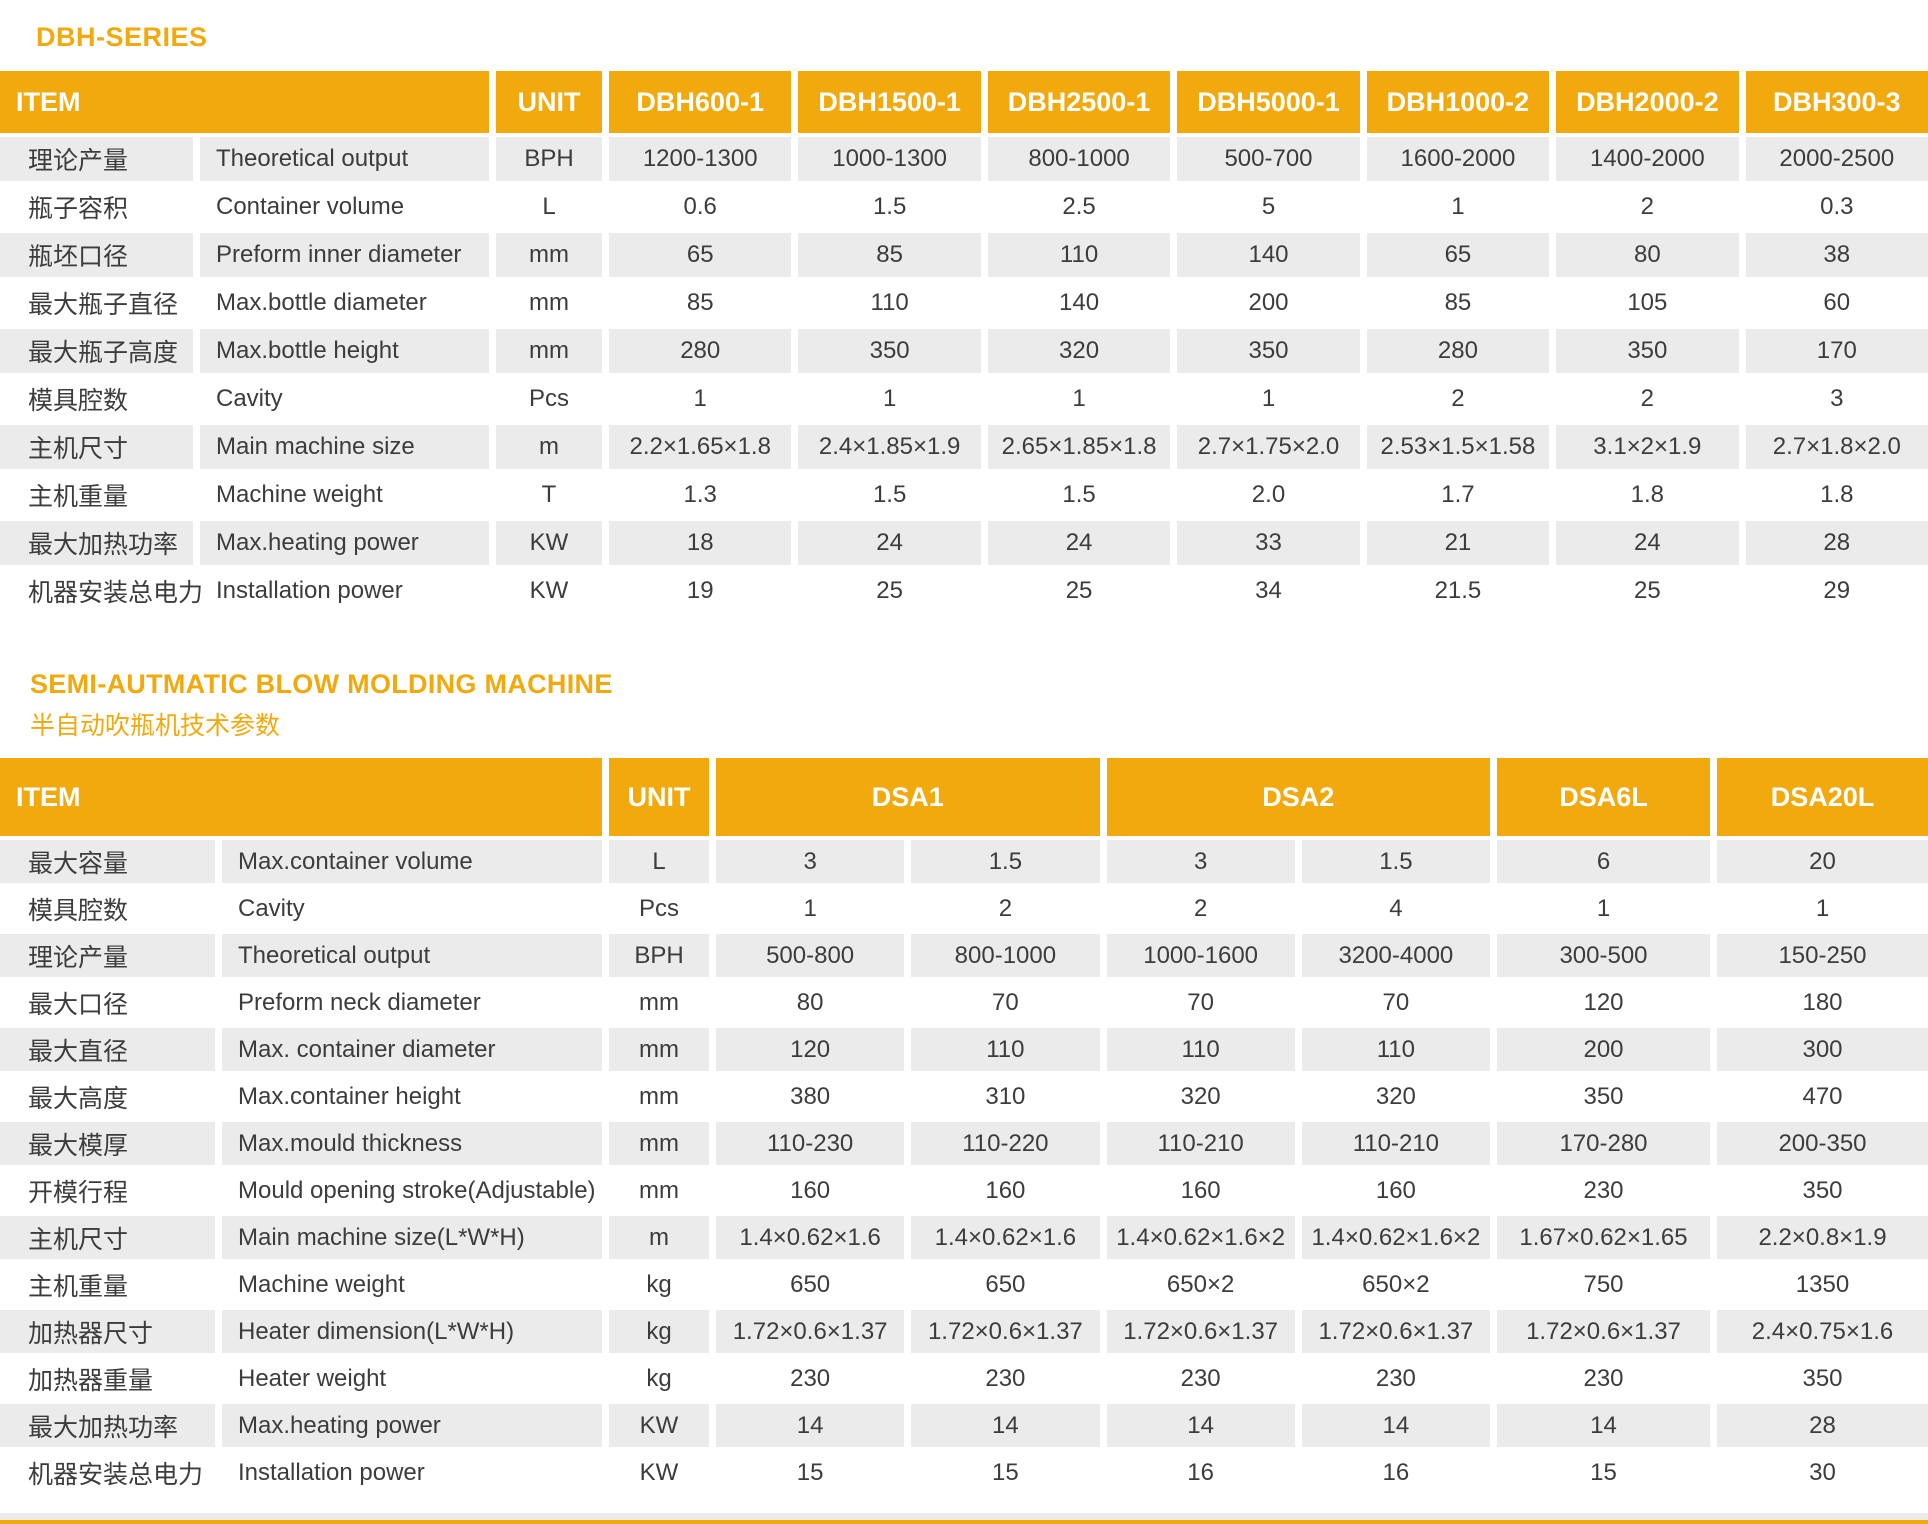  I want to click on value-cell: 2.7×1.75×2.0, so click(1268, 447).